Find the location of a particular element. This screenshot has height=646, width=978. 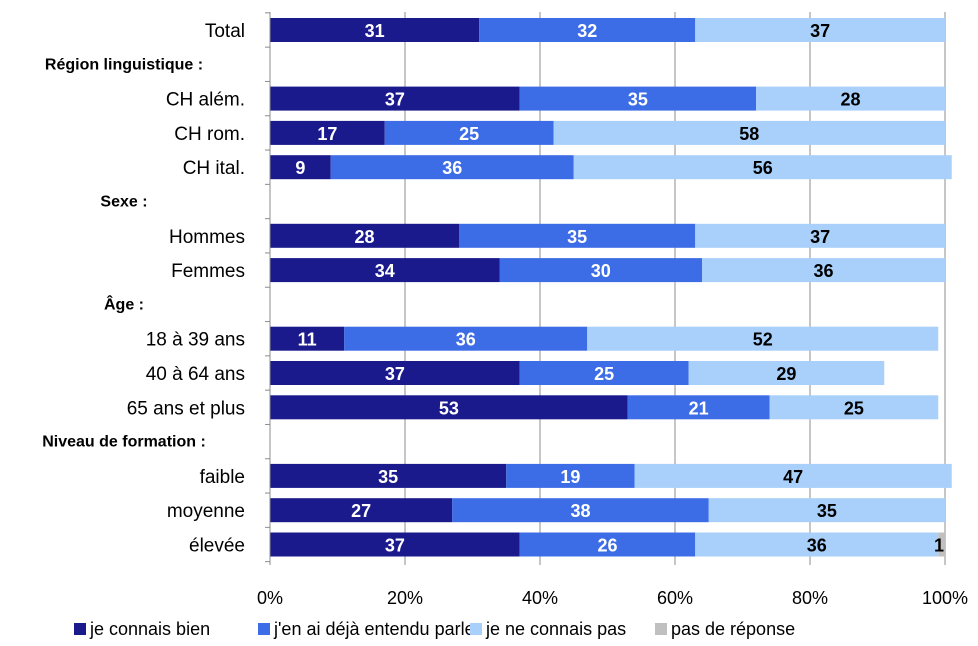

x-tick-label: 0% is located at coordinates (270, 598).